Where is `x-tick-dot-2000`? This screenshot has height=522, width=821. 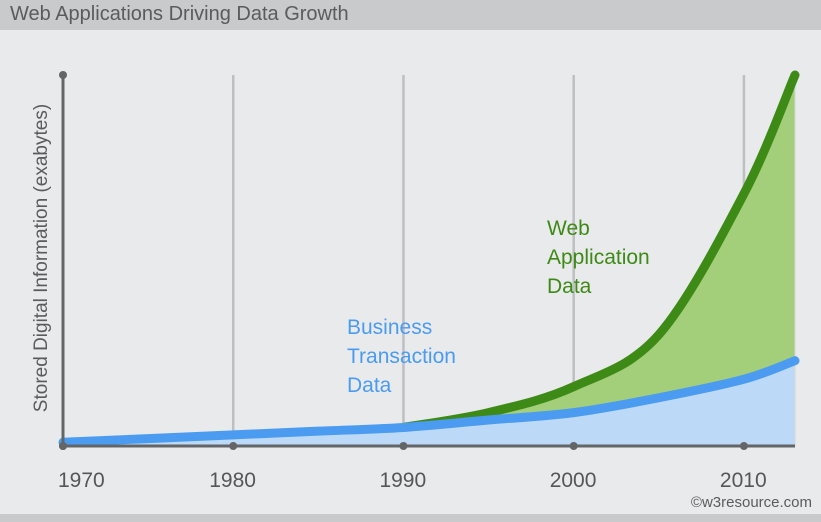
x-tick-dot-2000 is located at coordinates (573, 446).